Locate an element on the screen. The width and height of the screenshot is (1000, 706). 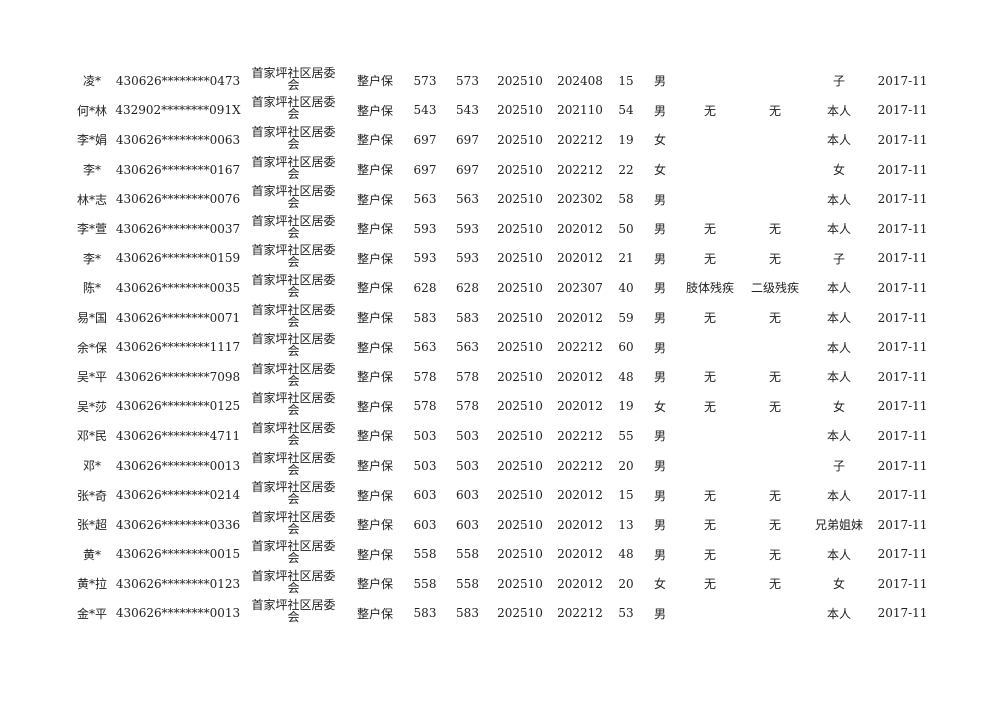
amount-cell: 558 is located at coordinates (425, 554).